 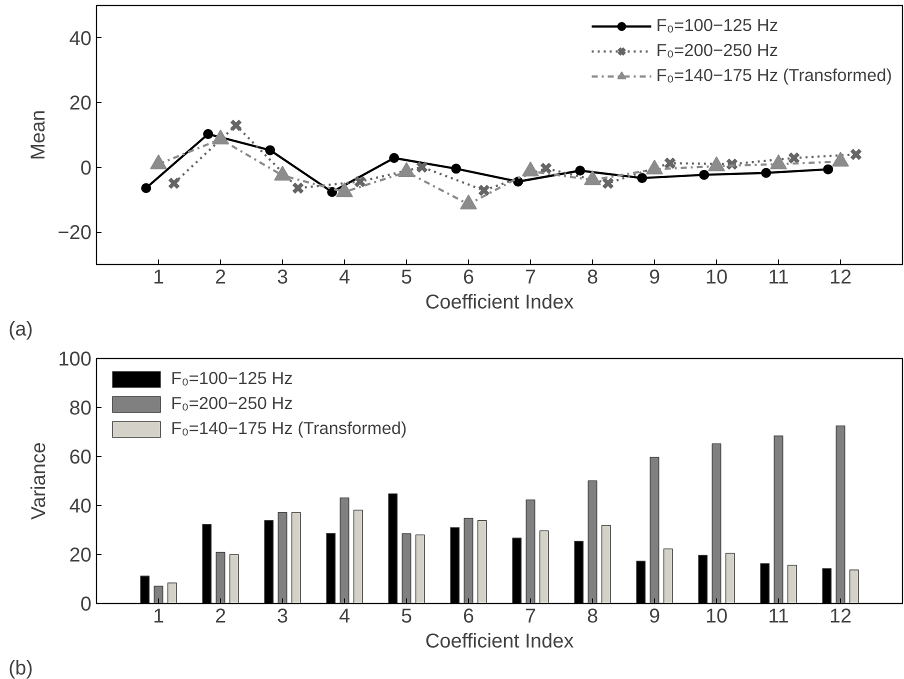 What do you see at coordinates (39, 481) in the screenshot?
I see `y-axis-title: Variance` at bounding box center [39, 481].